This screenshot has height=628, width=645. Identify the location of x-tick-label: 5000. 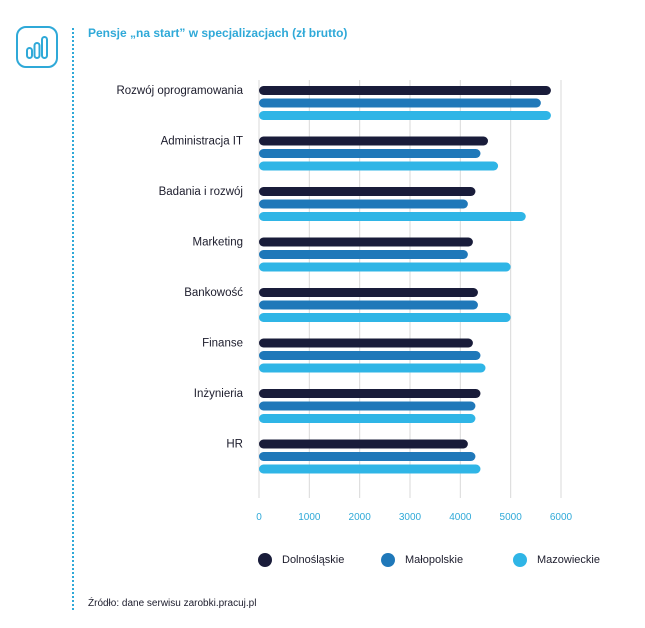
(511, 517).